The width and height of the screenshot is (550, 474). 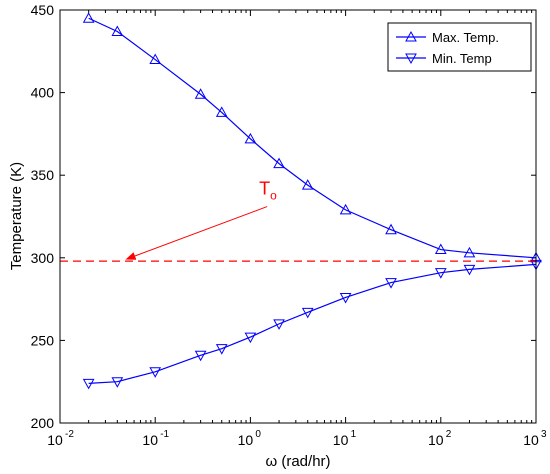 I want to click on x-tick-label-exponent: 2, so click(x=449, y=434).